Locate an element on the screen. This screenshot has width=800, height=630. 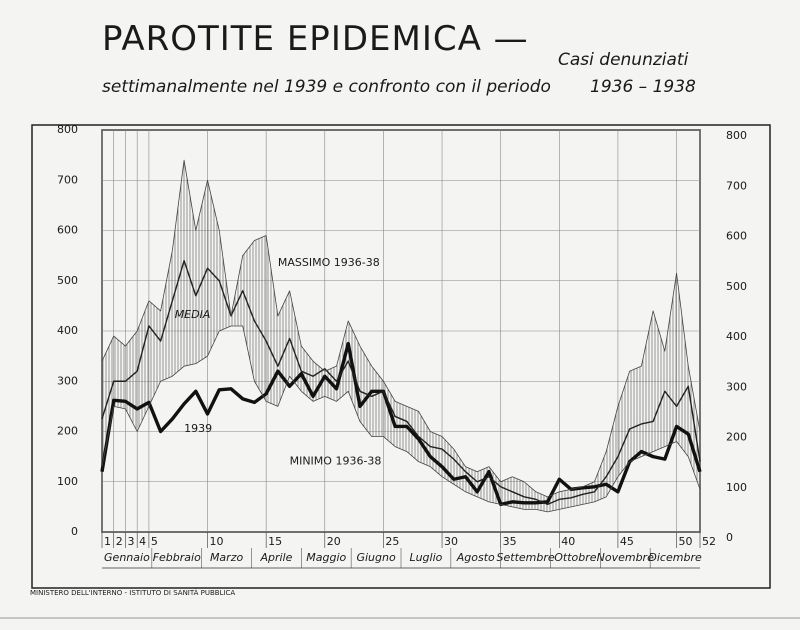
x-tick-label: 52 is located at coordinates (709, 541).